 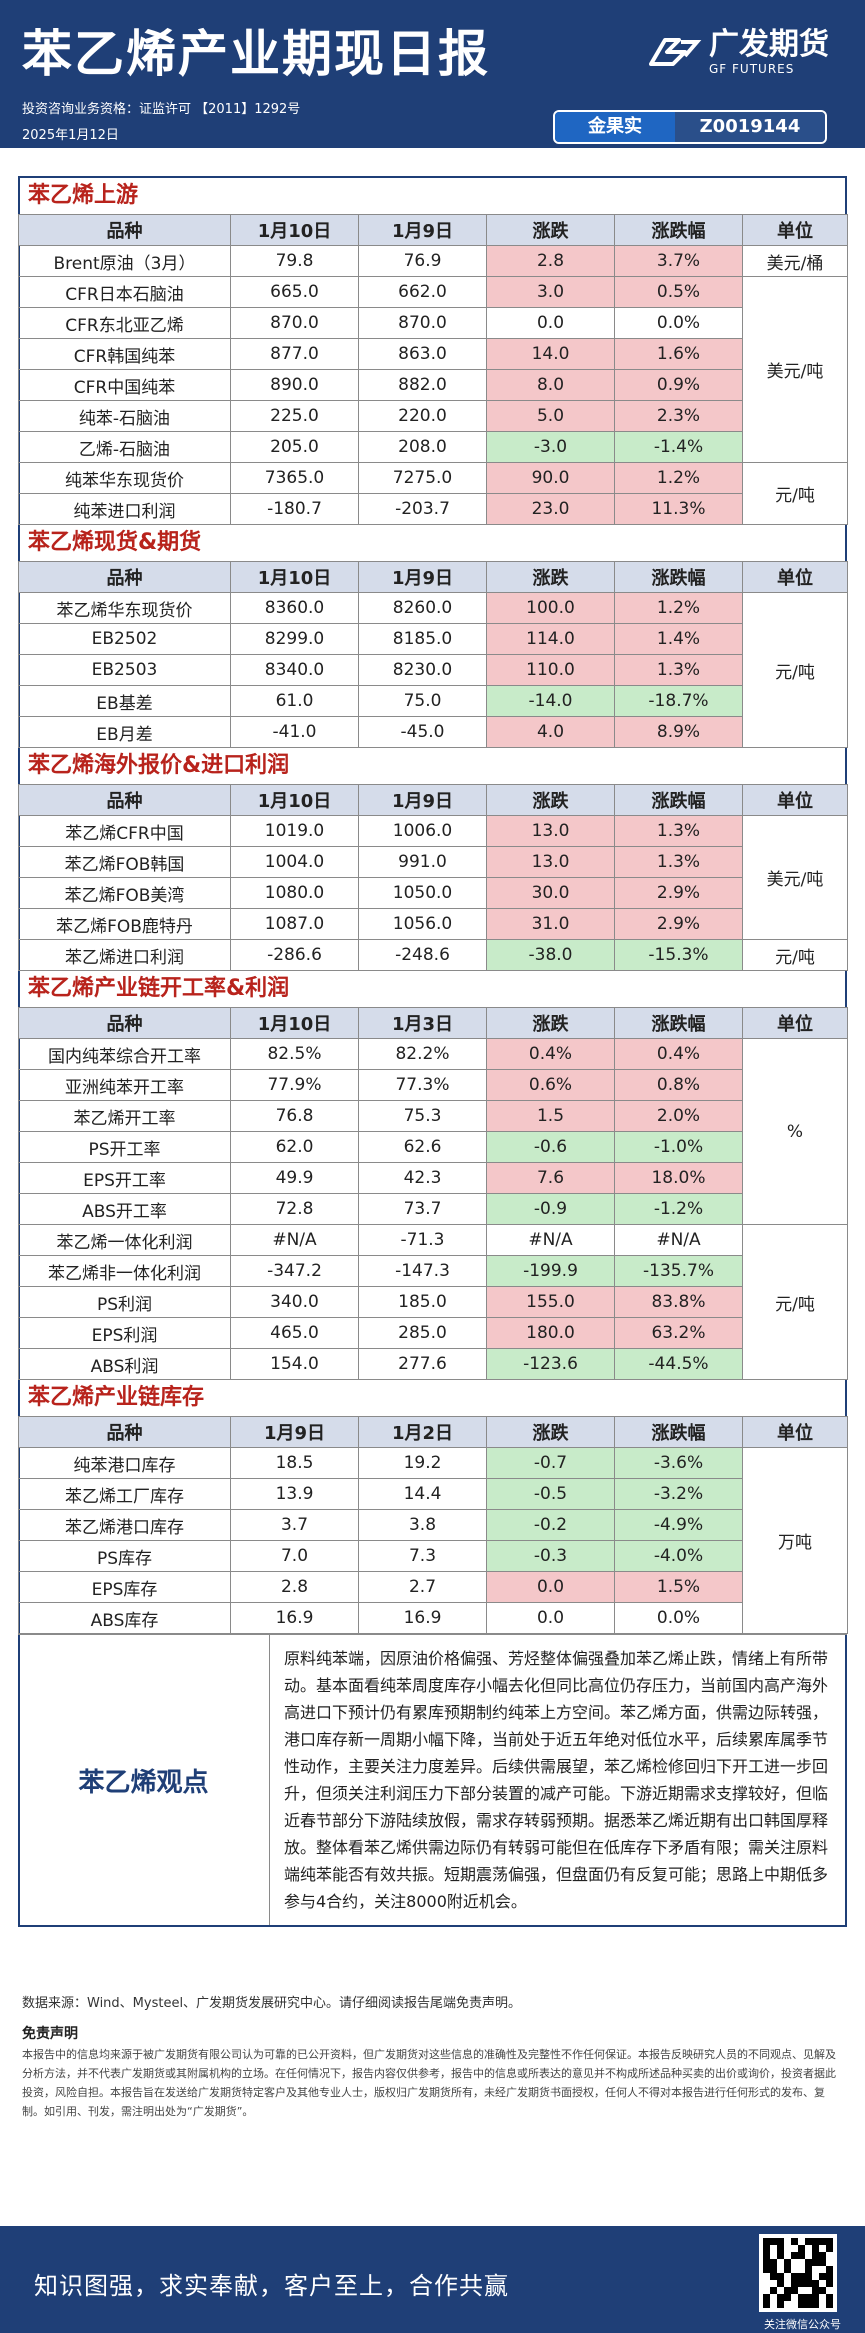 What do you see at coordinates (294, 1587) in the screenshot?
I see `cell-c1: 2.8` at bounding box center [294, 1587].